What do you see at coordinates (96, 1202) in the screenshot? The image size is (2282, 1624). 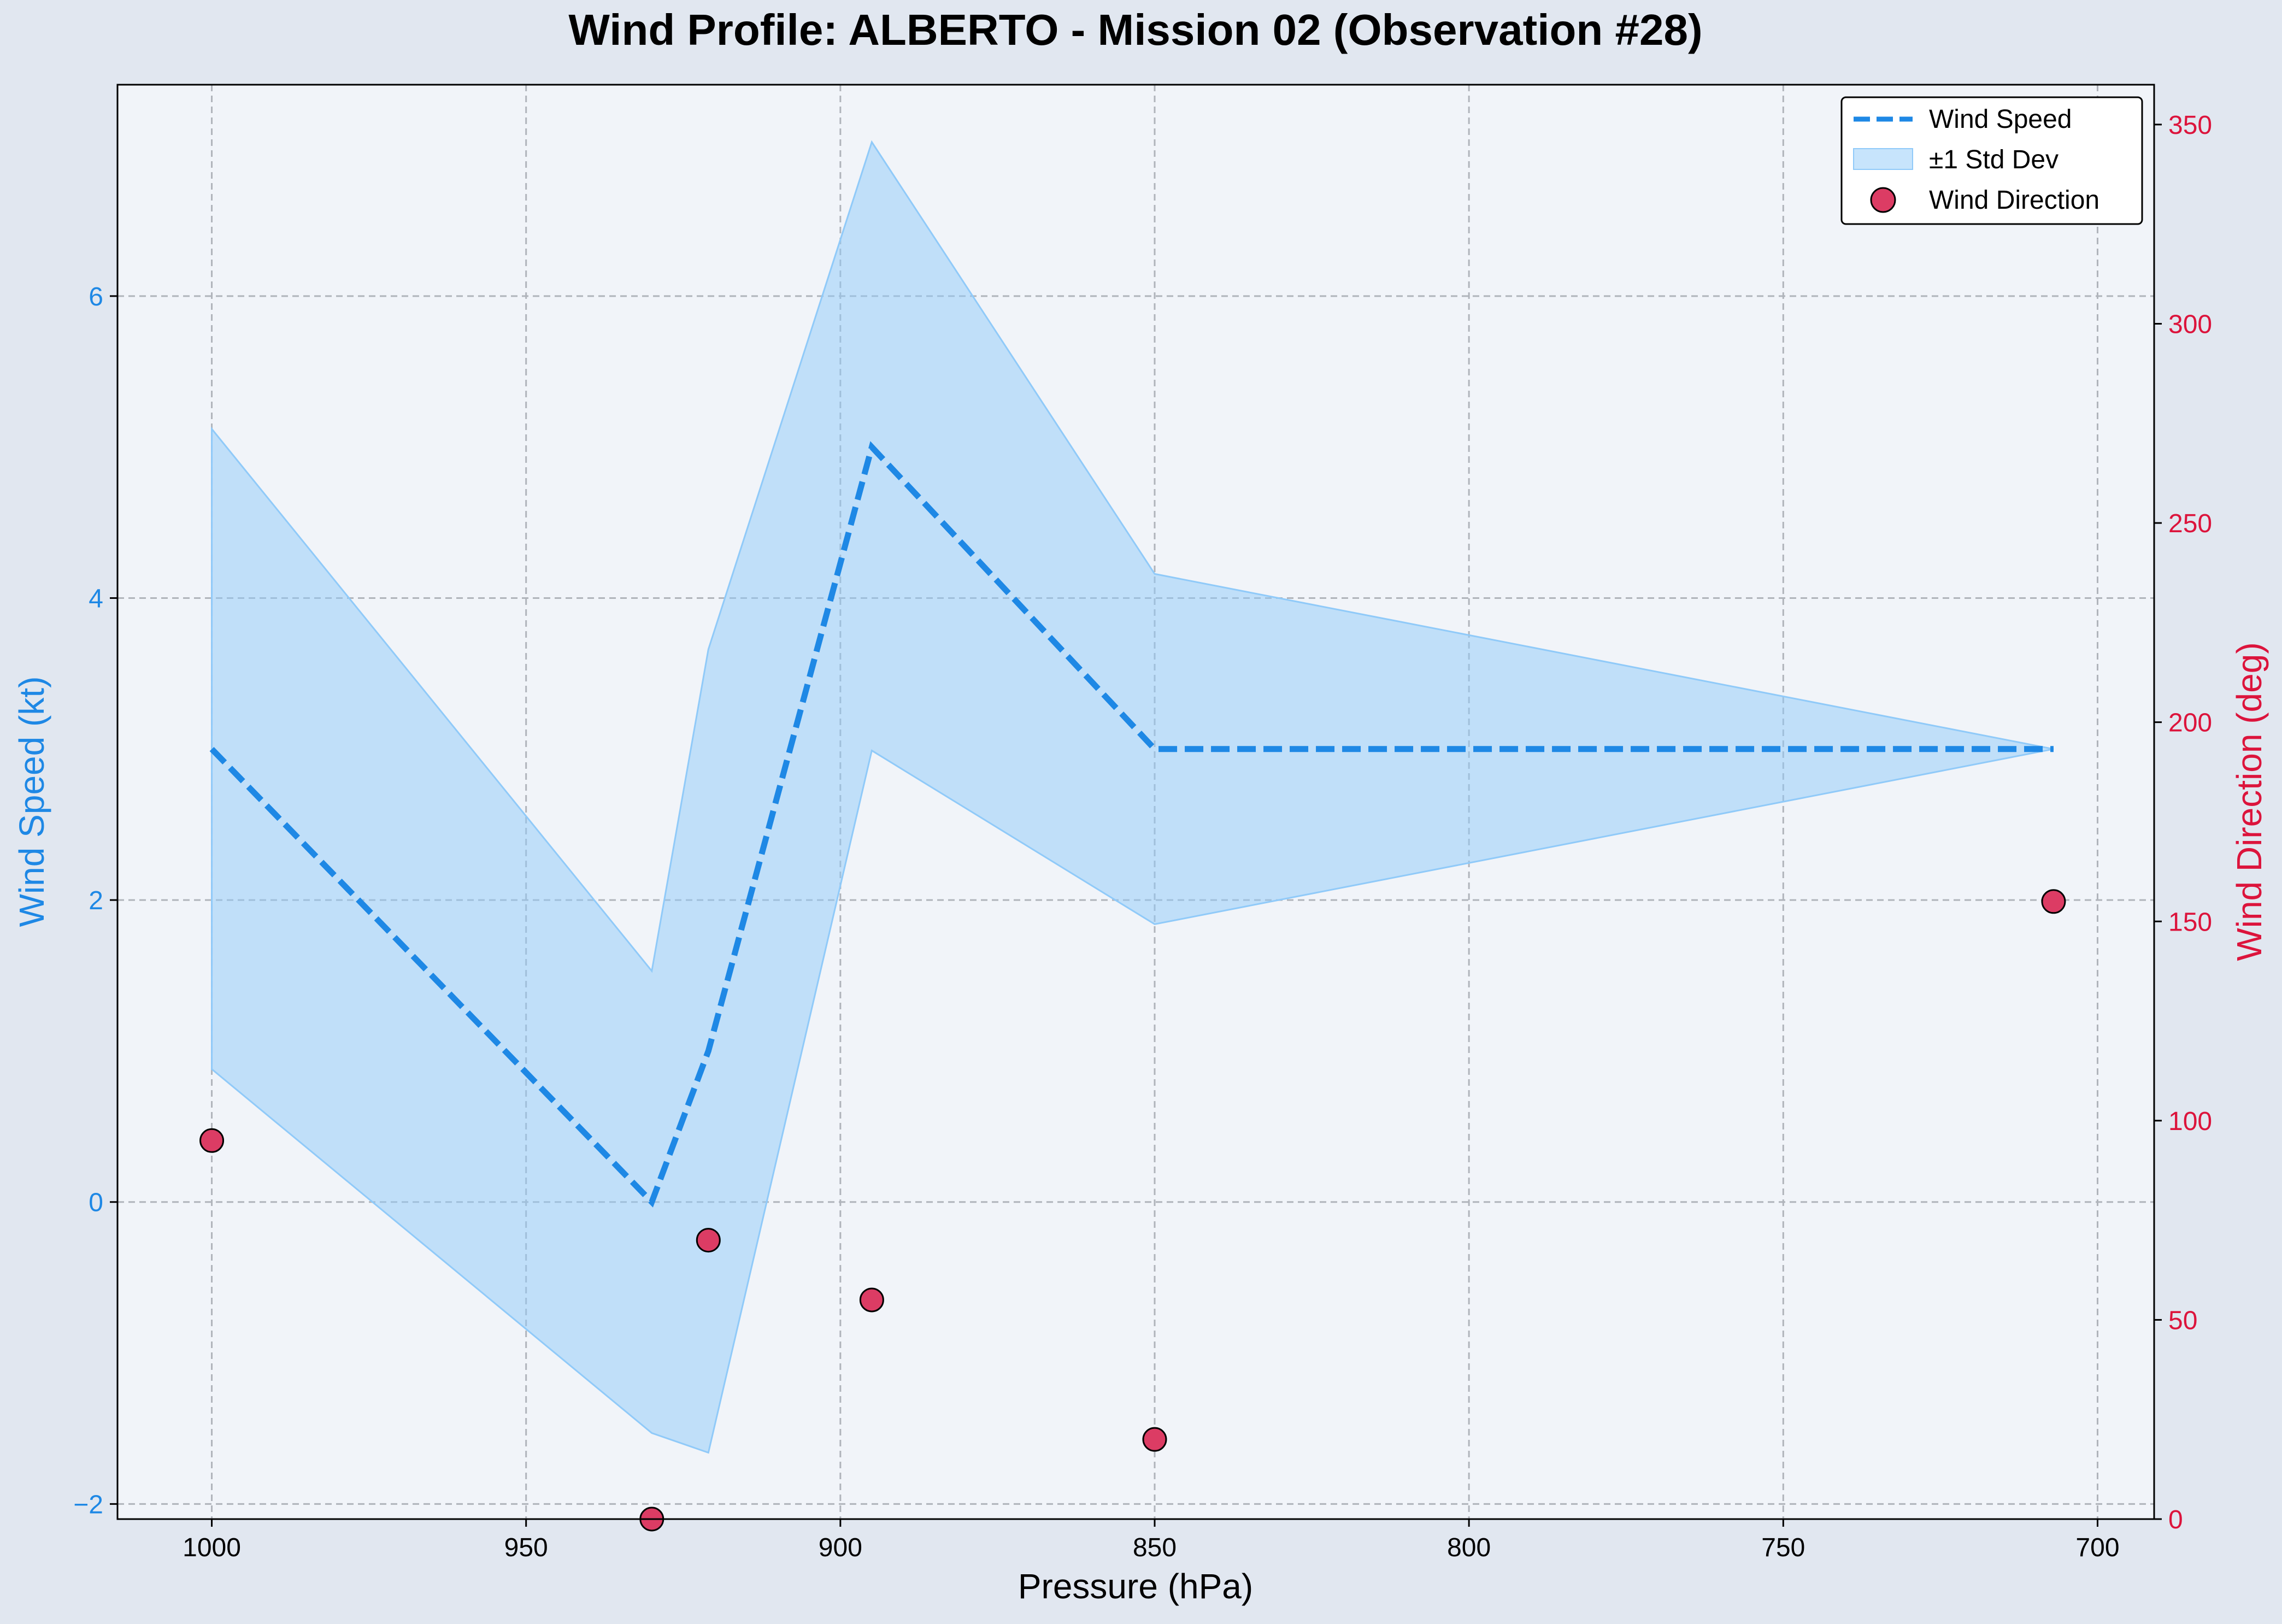 I see `left-y-tick-label: 0` at bounding box center [96, 1202].